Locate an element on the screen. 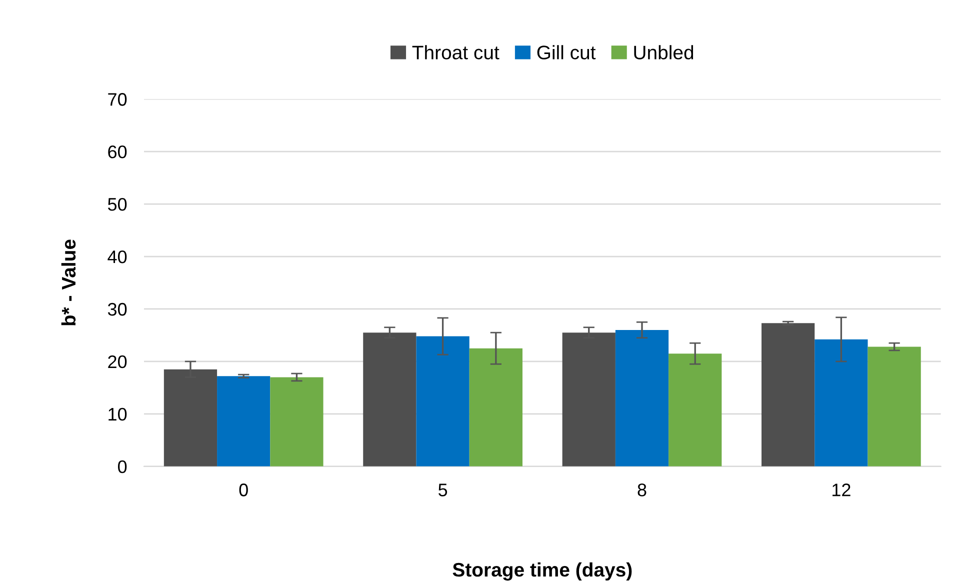 The image size is (960, 583). legend-label: Gill cut is located at coordinates (566, 52).